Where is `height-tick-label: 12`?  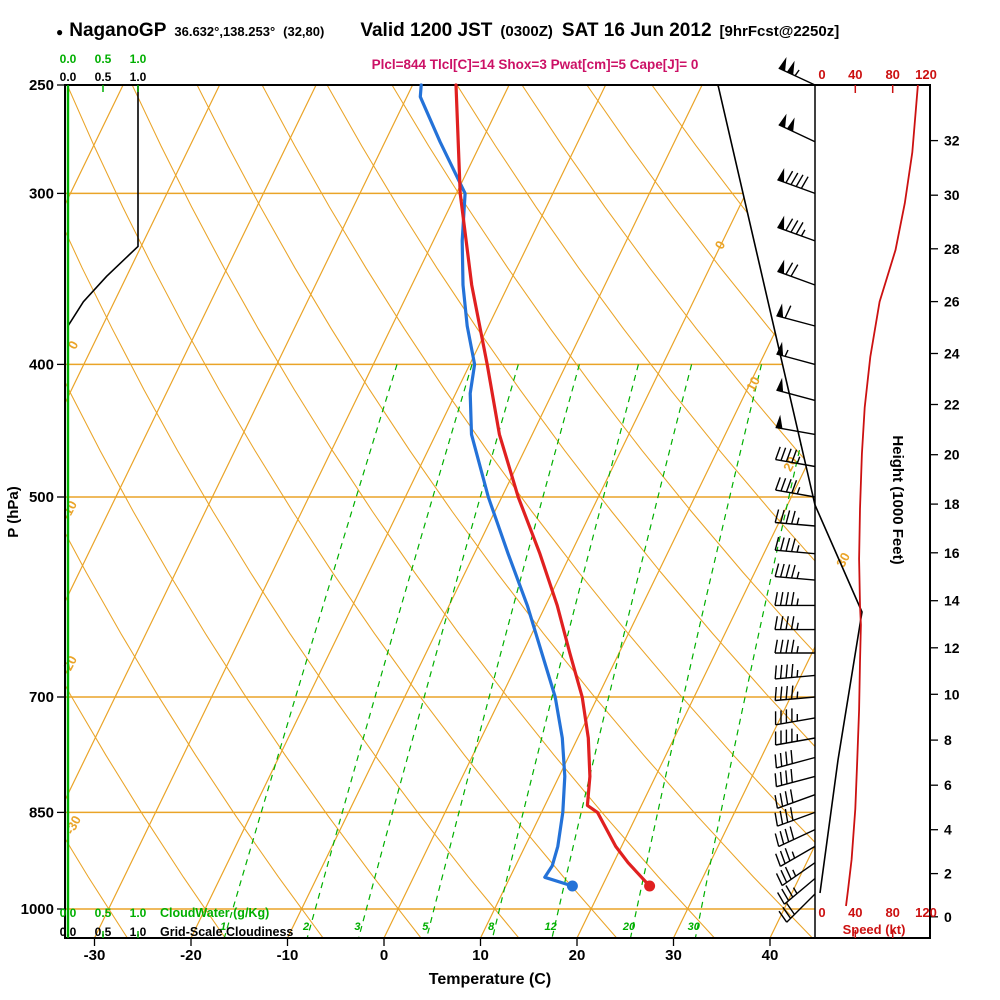 height-tick-label: 12 is located at coordinates (952, 648).